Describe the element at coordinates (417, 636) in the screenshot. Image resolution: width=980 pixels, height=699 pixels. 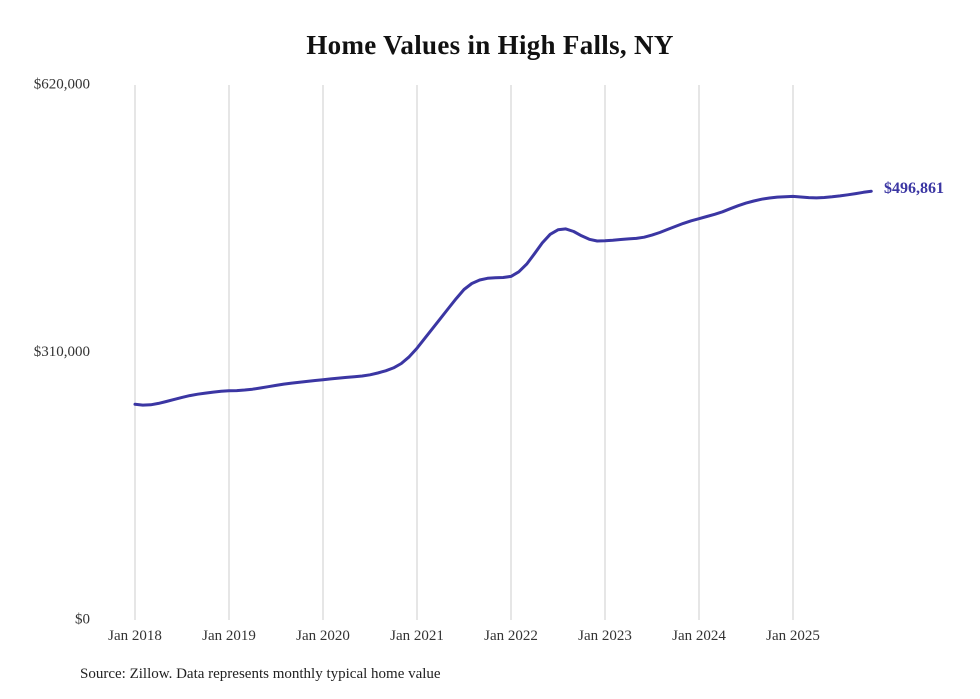
I see `x-tick-label: Jan 2021` at that location.